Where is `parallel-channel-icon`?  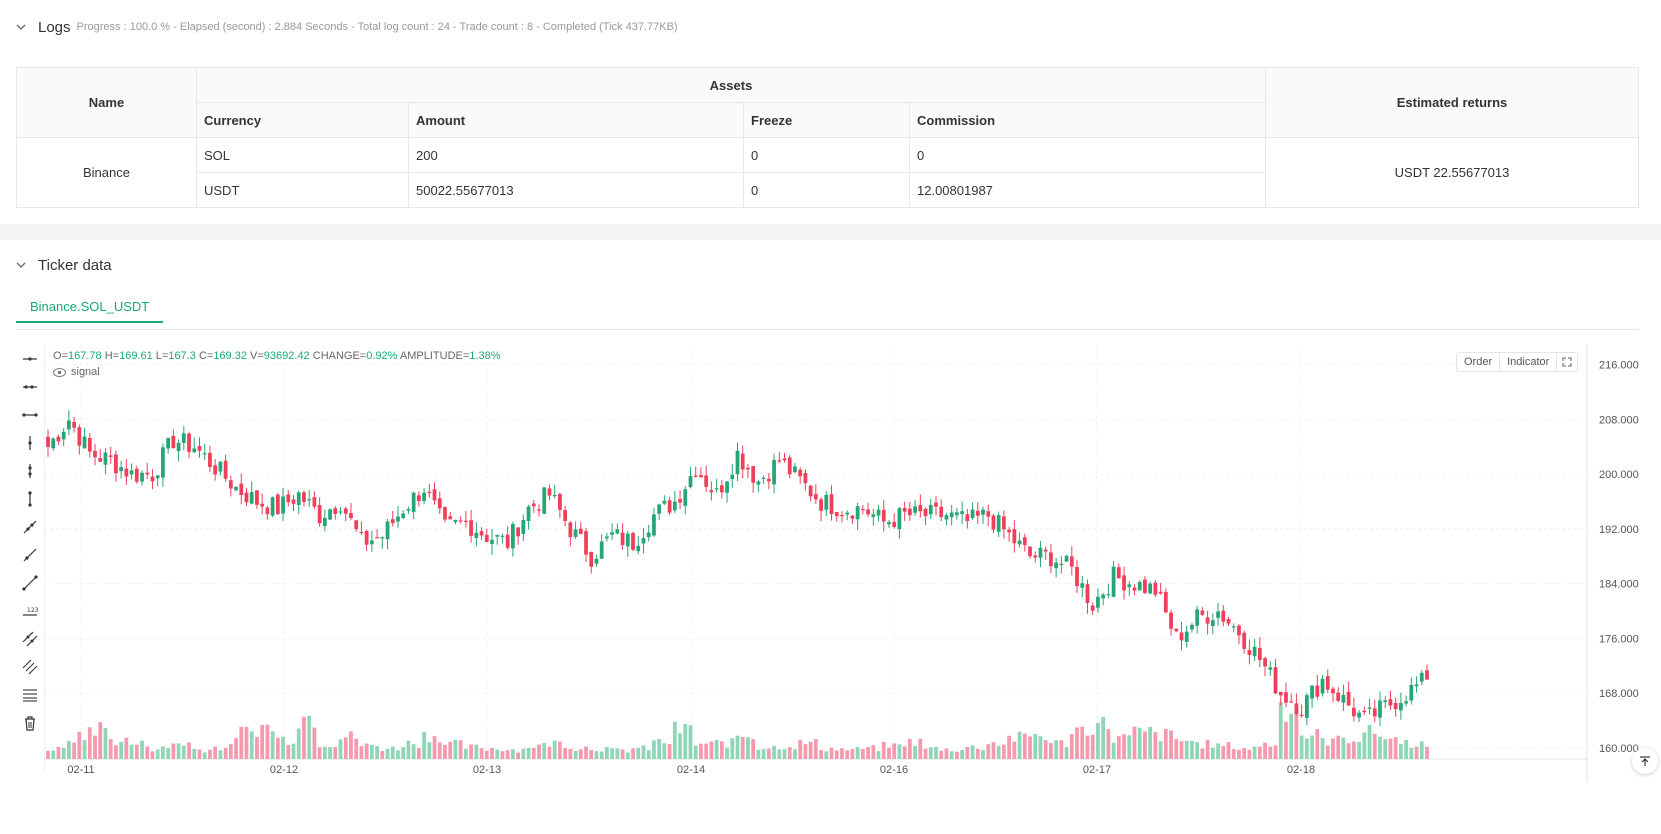 parallel-channel-icon is located at coordinates (30, 639).